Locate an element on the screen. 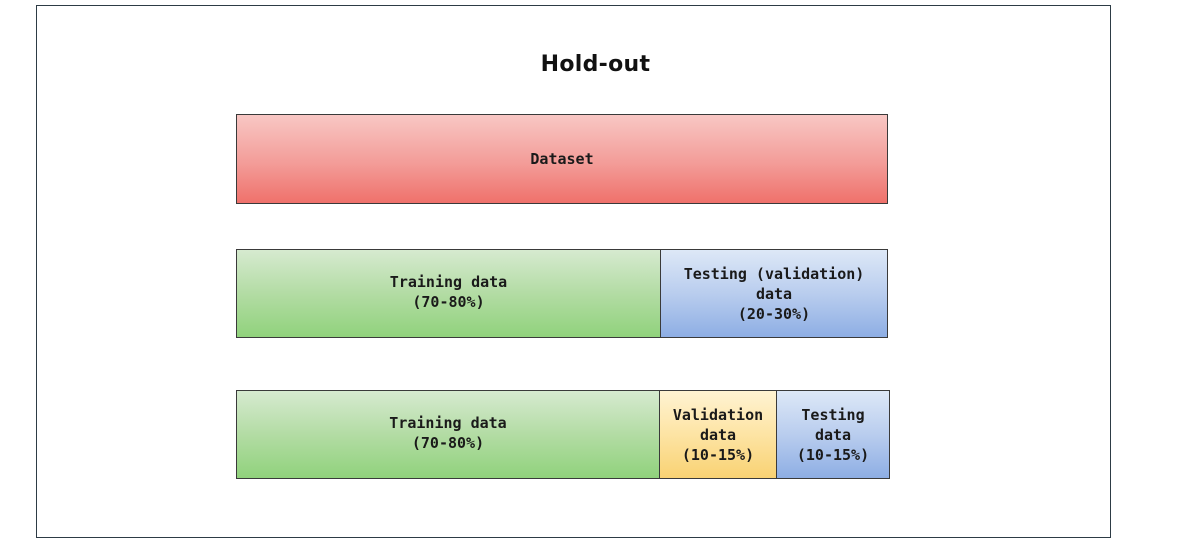 Image resolution: width=1191 pixels, height=556 pixels. testing-block: Testing data (10-15%) is located at coordinates (833, 434).